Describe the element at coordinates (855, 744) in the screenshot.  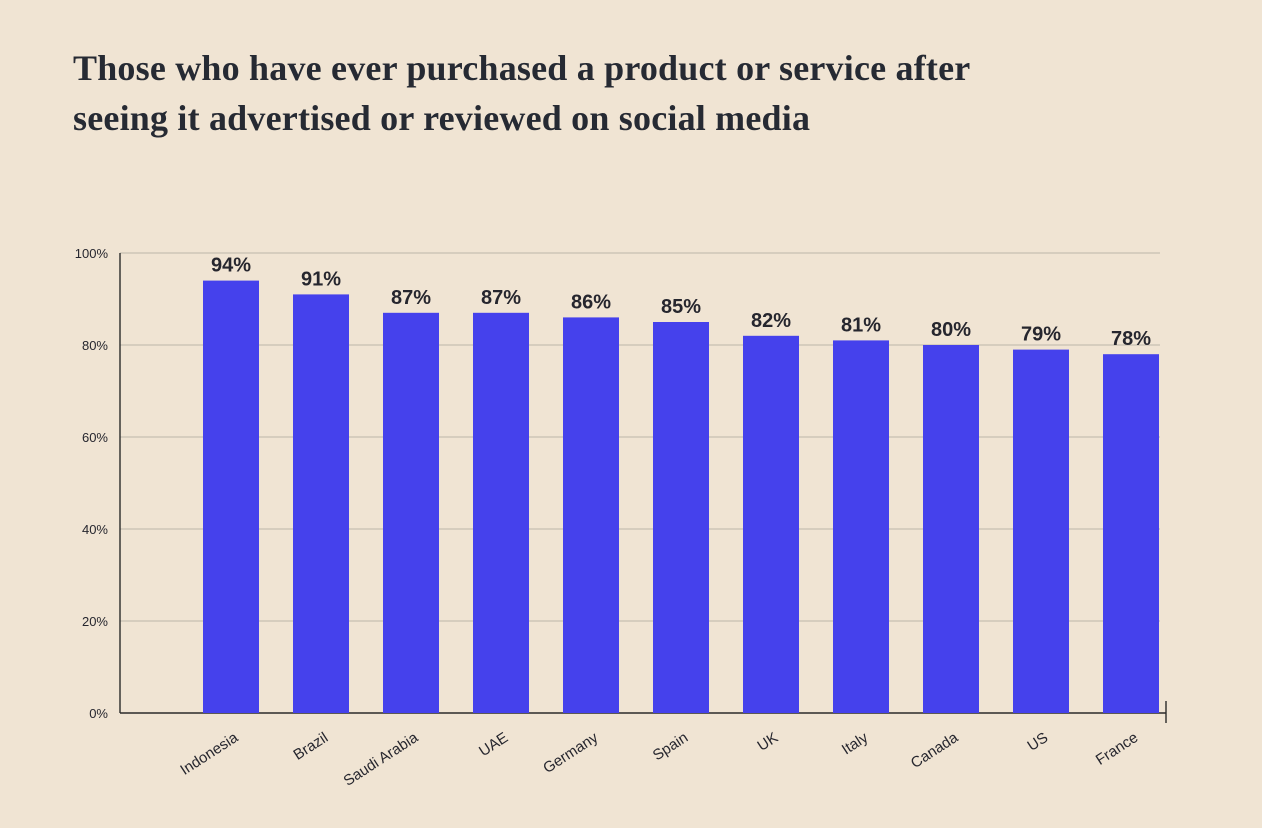
I see `x-tick-label-Italy: Italy` at that location.